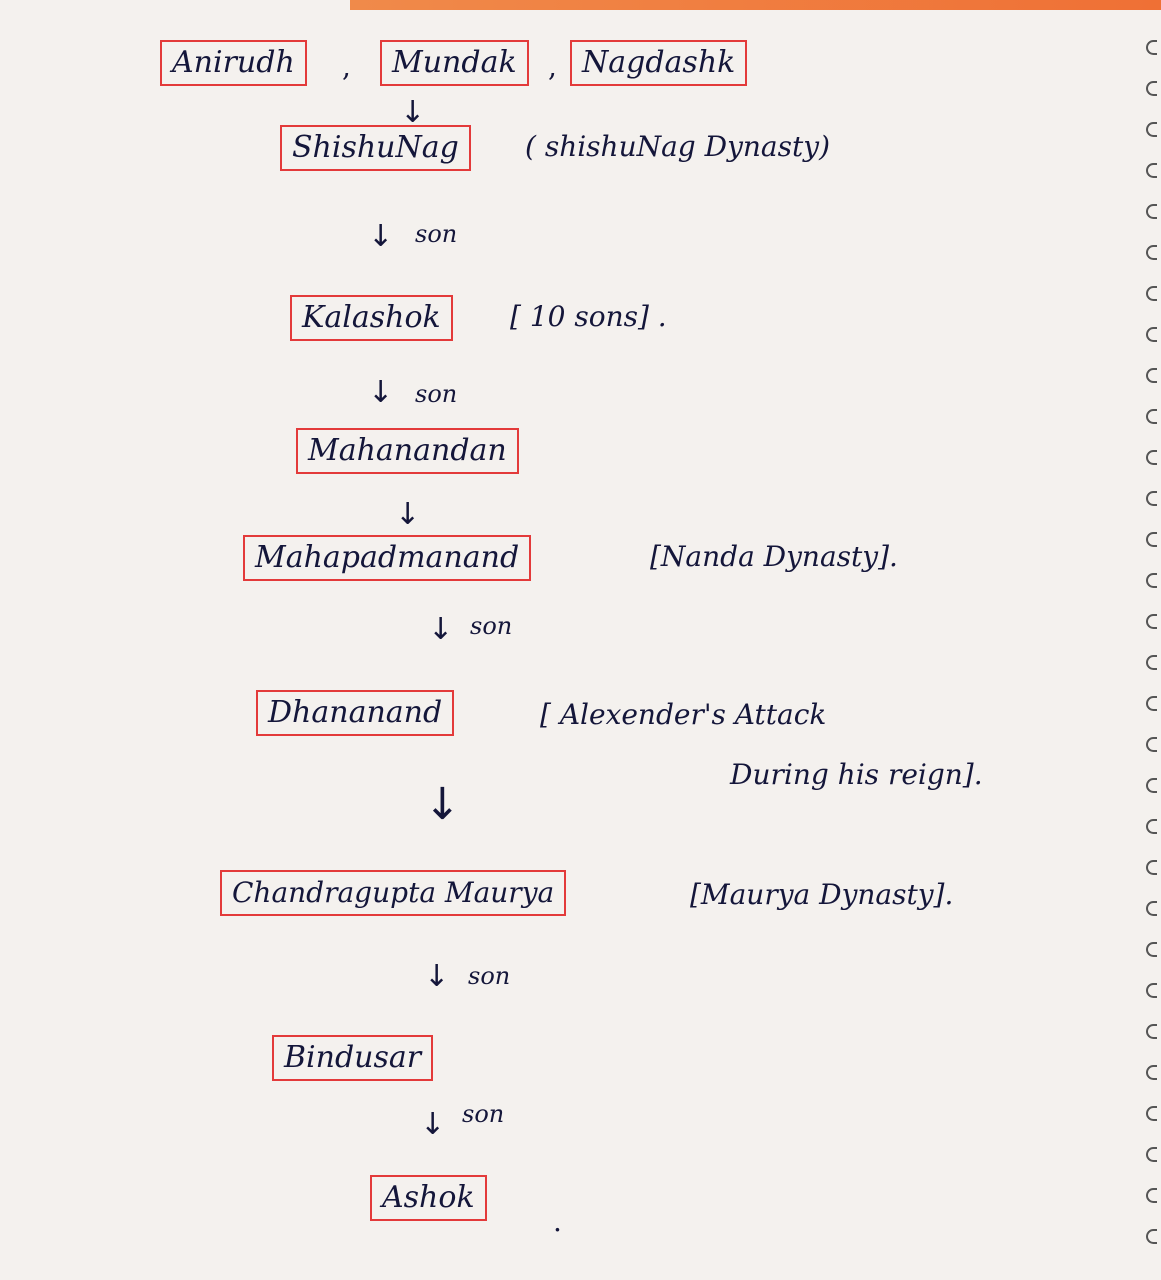 Image resolution: width=1161 pixels, height=1280 pixels. What do you see at coordinates (659, 63) in the screenshot?
I see `node-nagdashk: Nagdashk` at bounding box center [659, 63].